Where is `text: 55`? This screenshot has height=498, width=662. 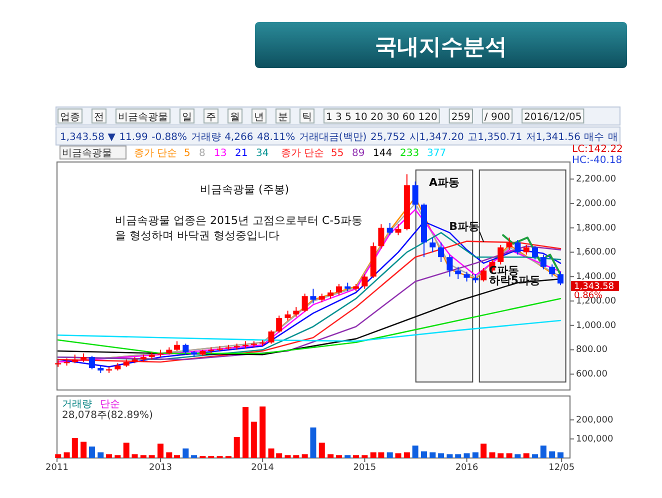 text: 55 is located at coordinates (337, 153).